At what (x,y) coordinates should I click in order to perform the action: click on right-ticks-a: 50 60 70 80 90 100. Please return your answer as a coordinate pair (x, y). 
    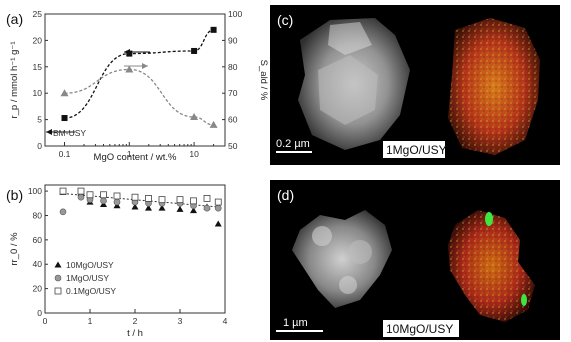
    Looking at the image, I should click on (232, 80).